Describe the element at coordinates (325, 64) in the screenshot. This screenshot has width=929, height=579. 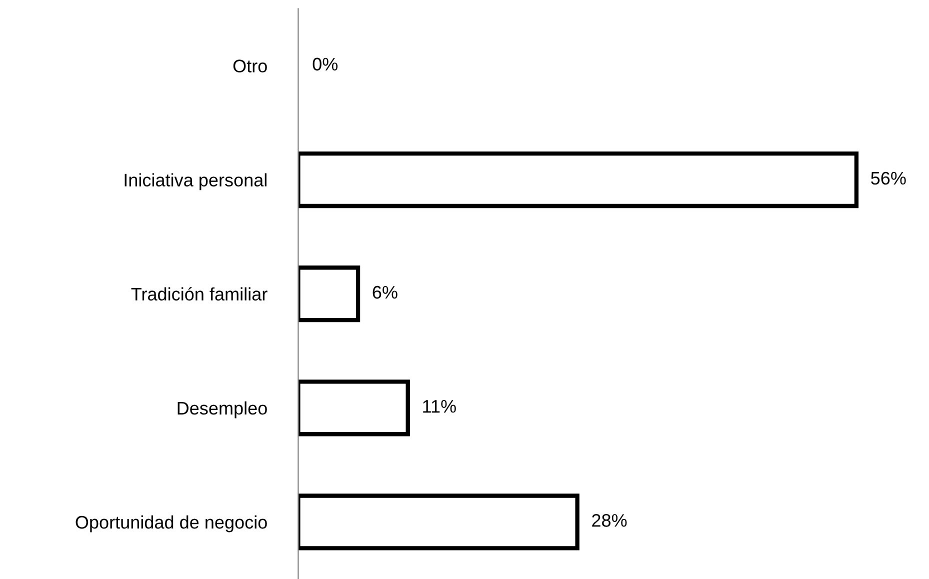
I see `data-label: 0%` at that location.